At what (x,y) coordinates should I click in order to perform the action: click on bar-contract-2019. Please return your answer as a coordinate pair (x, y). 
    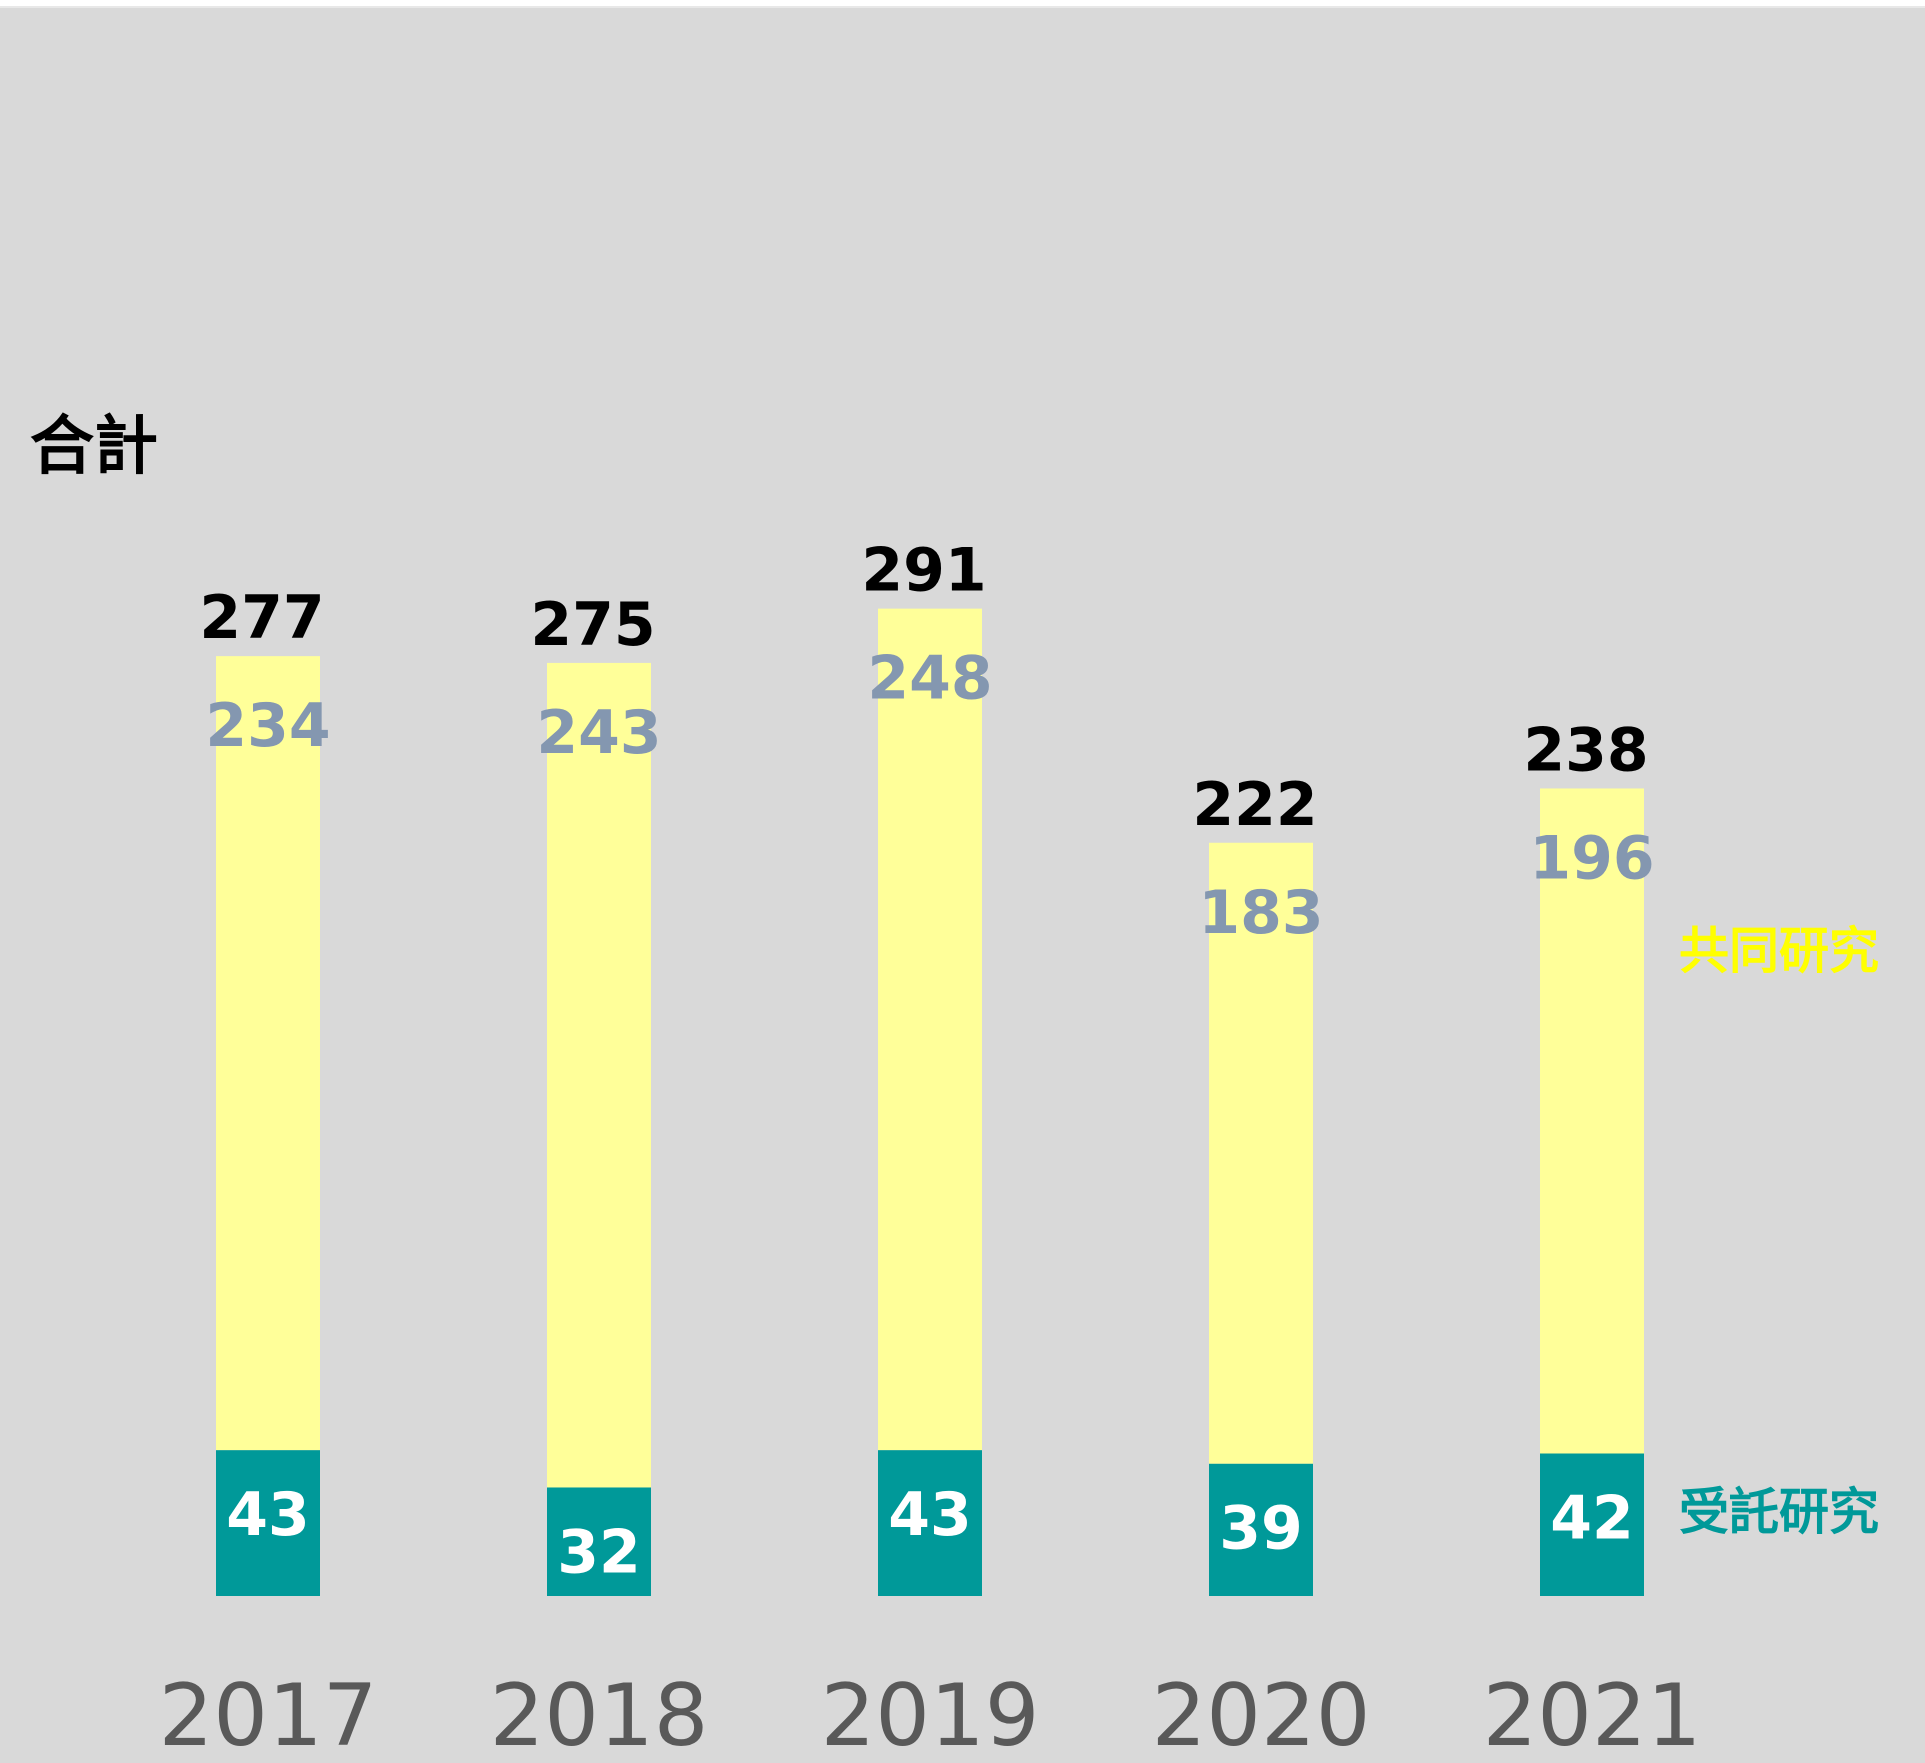
    Looking at the image, I should click on (930, 1523).